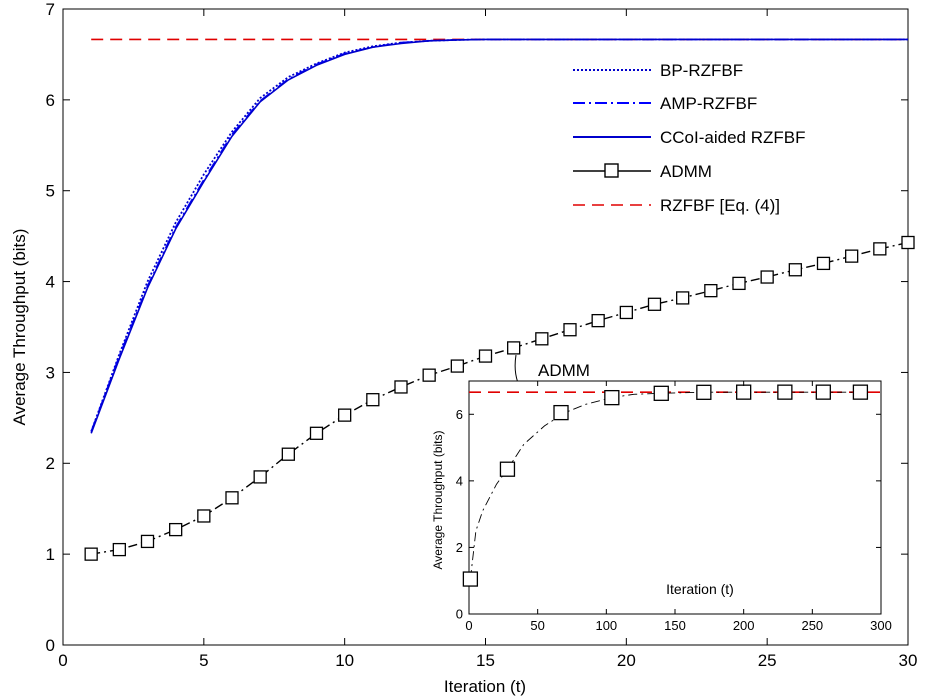 The height and width of the screenshot is (700, 926). Describe the element at coordinates (468, 625) in the screenshot. I see `inset-x-tick-label: 0` at that location.